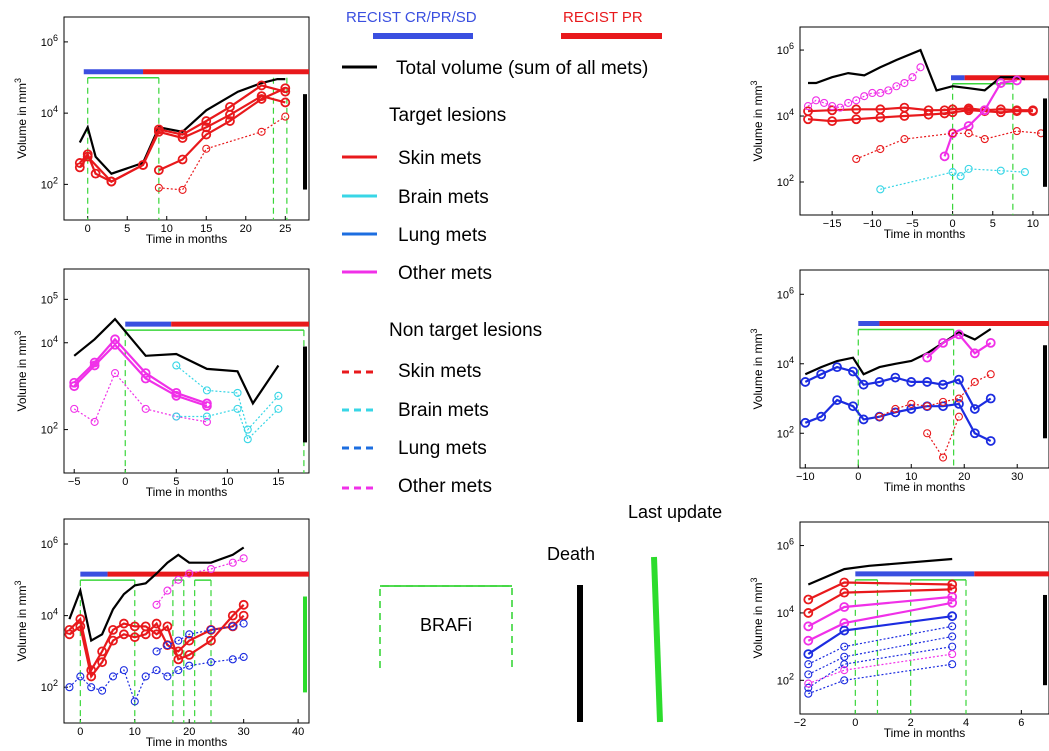 Image resolution: width=1049 pixels, height=751 pixels. I want to click on series-line-target-other, so click(880, 621).